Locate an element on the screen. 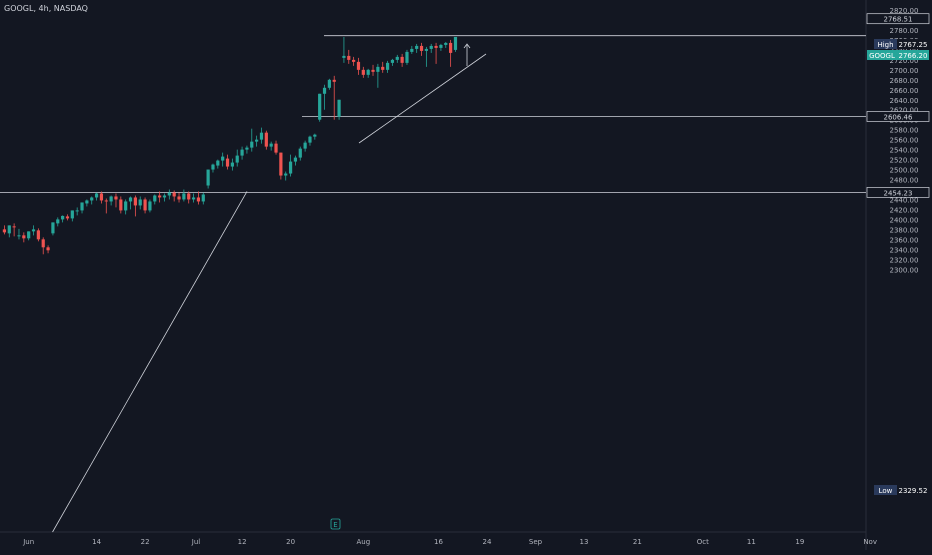 This screenshot has width=932, height=555. earnings-event-marker is located at coordinates (335, 524).